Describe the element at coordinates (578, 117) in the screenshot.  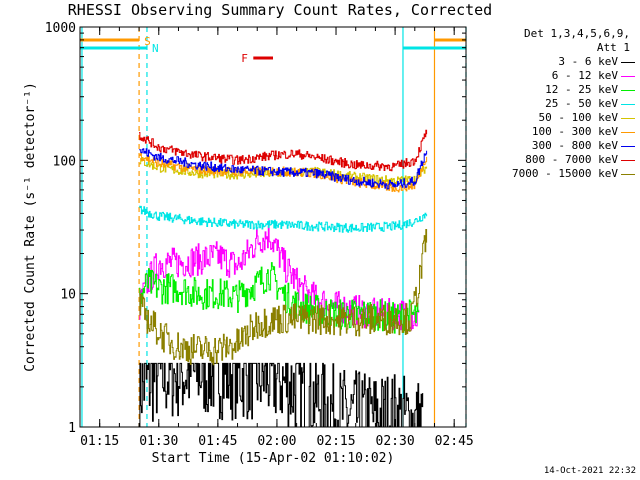
I see `legend-entry-label: 50 - 100 keV` at that location.